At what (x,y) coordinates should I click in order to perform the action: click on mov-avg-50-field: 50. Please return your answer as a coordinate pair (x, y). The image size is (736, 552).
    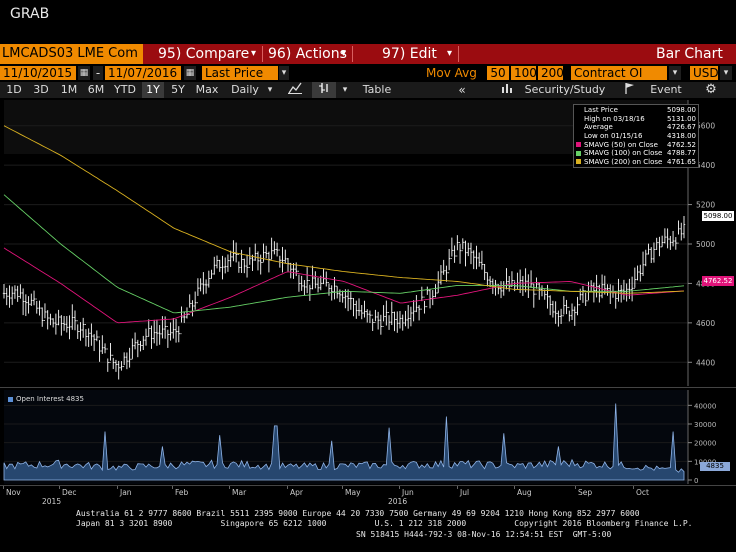
    Looking at the image, I should click on (498, 73).